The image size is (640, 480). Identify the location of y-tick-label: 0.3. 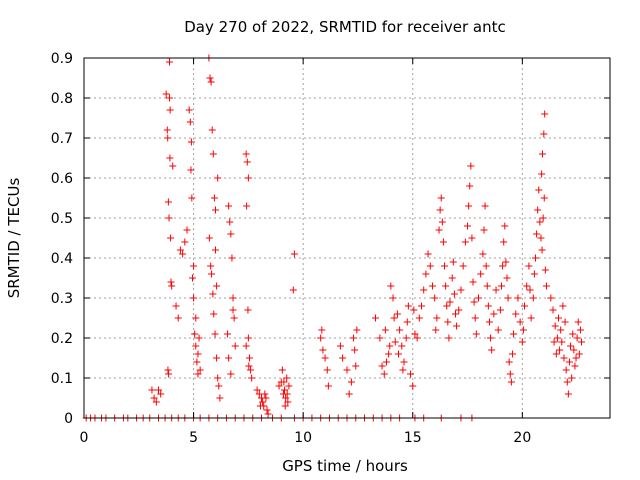
(62, 299).